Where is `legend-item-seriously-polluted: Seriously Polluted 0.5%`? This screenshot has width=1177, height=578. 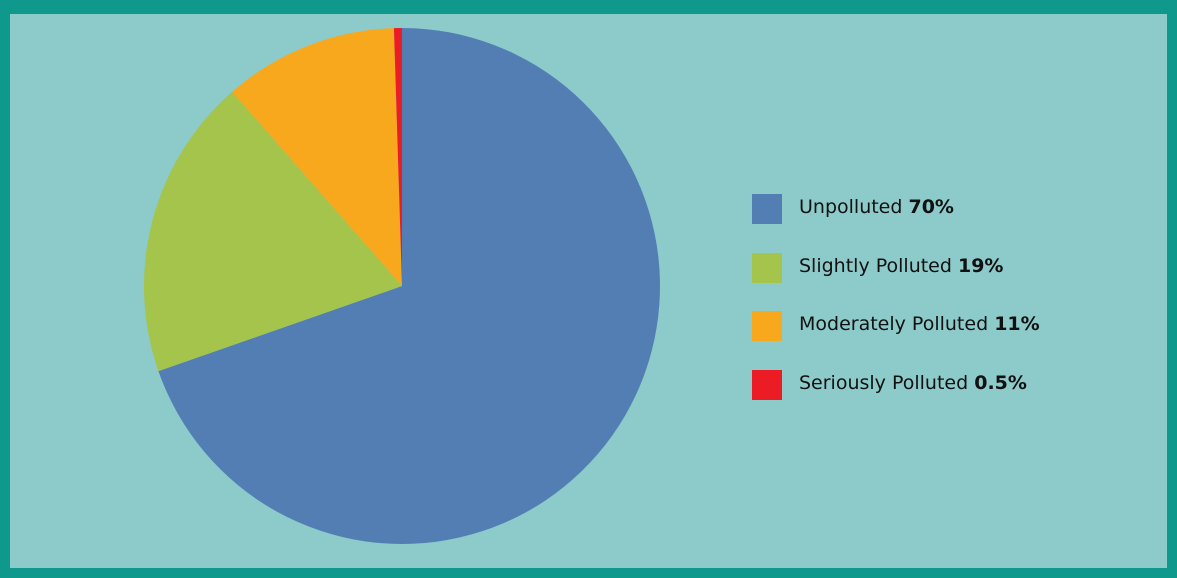 legend-item-seriously-polluted: Seriously Polluted 0.5% is located at coordinates (952, 384).